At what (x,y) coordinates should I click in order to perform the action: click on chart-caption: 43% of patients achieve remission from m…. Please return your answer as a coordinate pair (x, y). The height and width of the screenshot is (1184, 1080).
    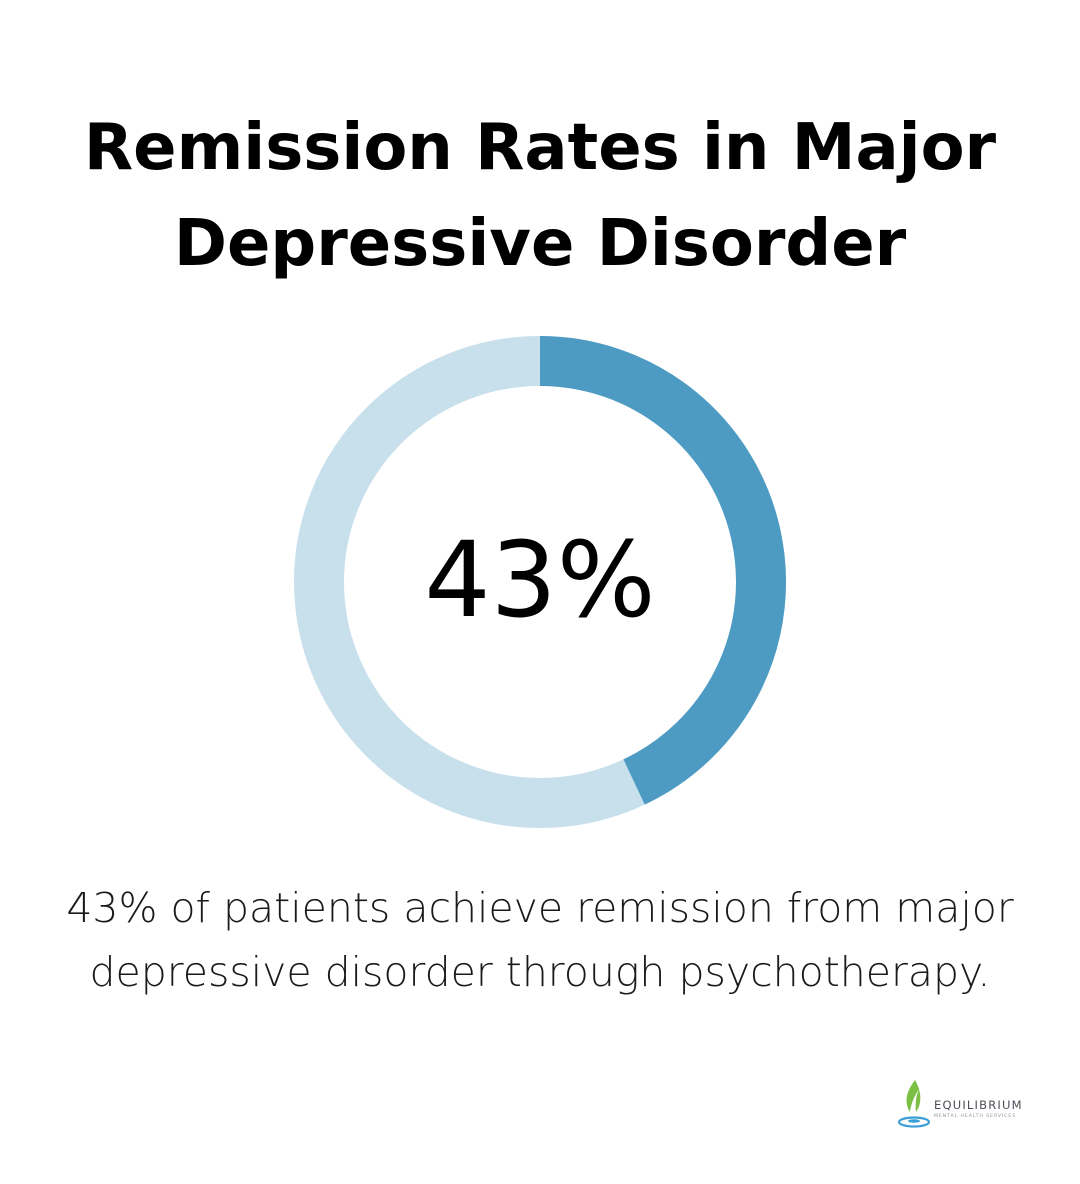
    Looking at the image, I should click on (540, 940).